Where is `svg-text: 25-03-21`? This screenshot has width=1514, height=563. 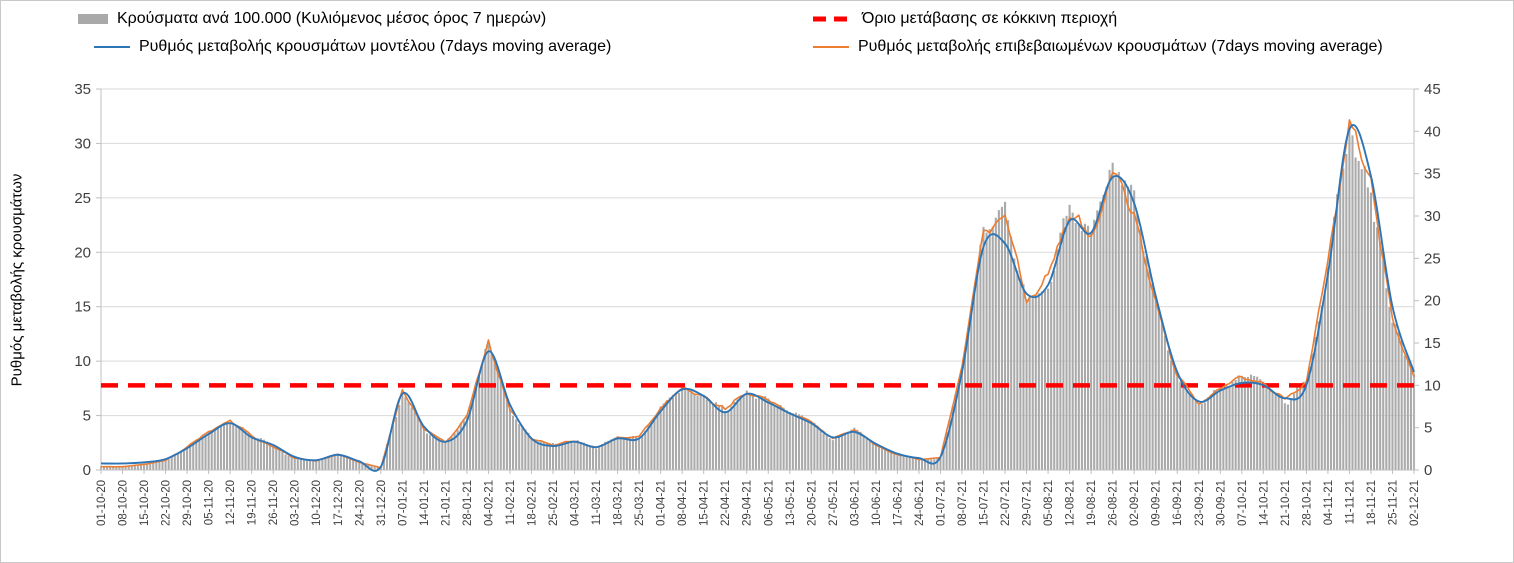 svg-text: 25-03-21 is located at coordinates (640, 503).